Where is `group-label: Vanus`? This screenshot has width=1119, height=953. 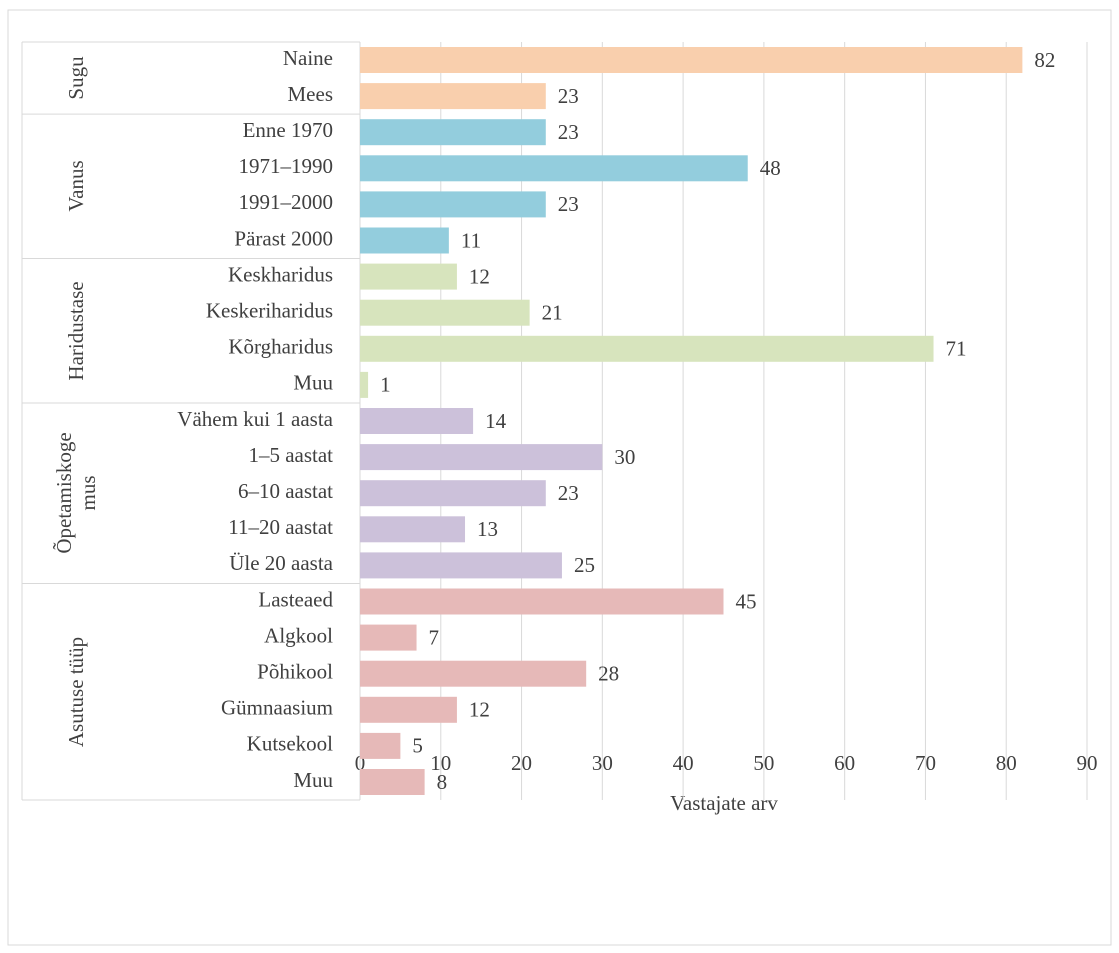
group-label: Vanus is located at coordinates (76, 186).